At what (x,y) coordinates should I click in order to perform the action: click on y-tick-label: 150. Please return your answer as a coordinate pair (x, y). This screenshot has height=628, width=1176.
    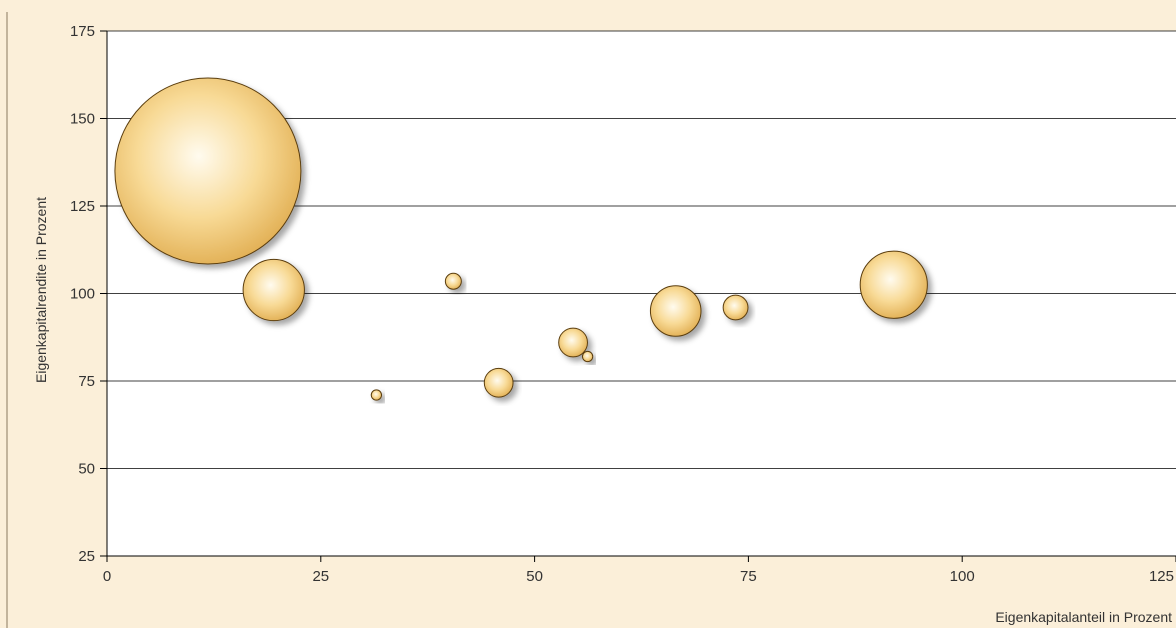
    Looking at the image, I should click on (82, 119).